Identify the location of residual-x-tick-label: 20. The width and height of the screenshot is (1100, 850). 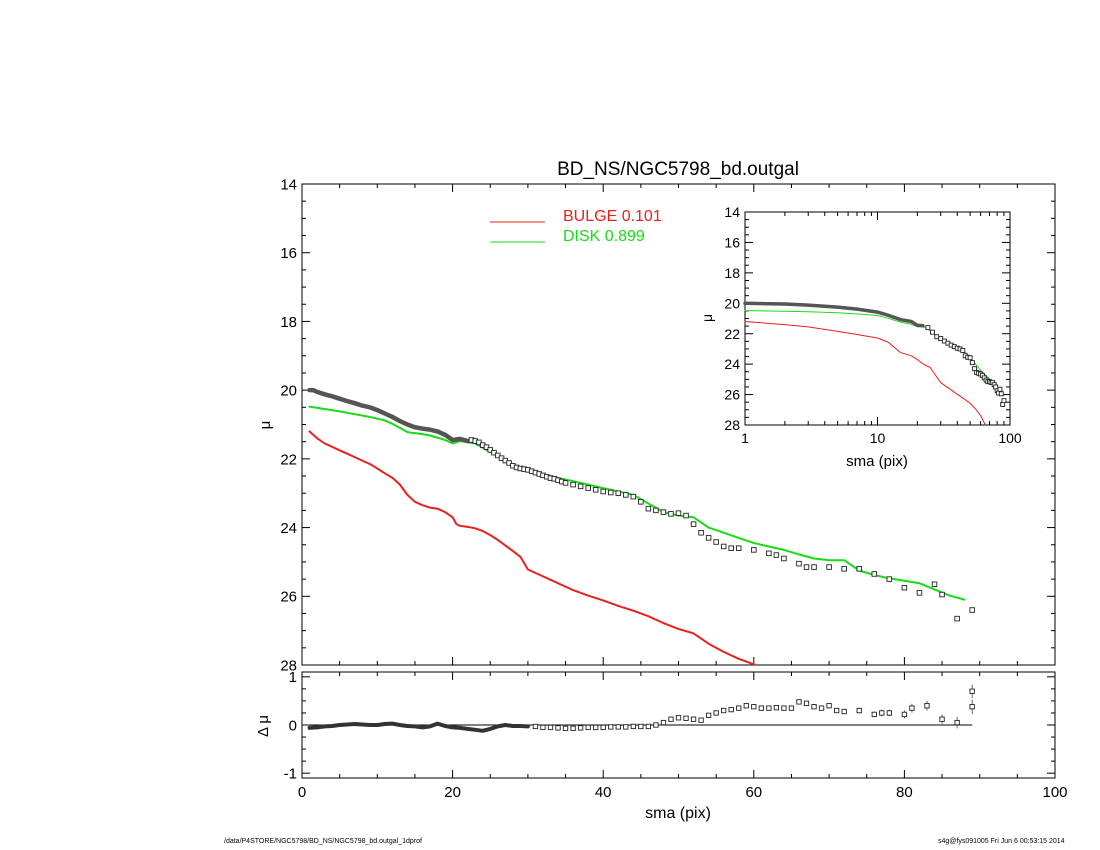
(452, 792).